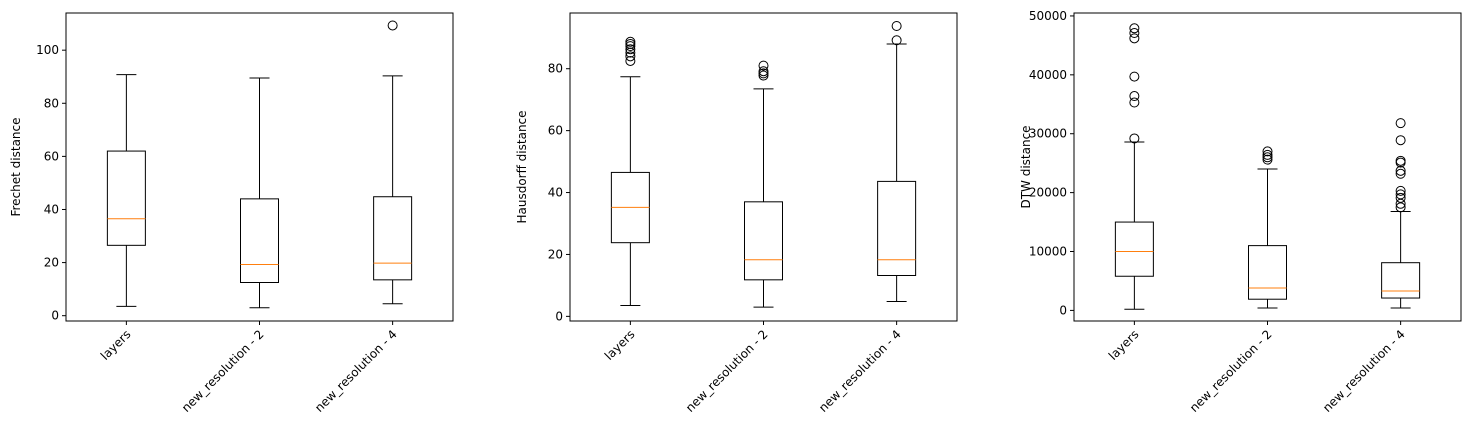  Describe the element at coordinates (1048, 75) in the screenshot. I see `y-tick-label: 40000` at that location.